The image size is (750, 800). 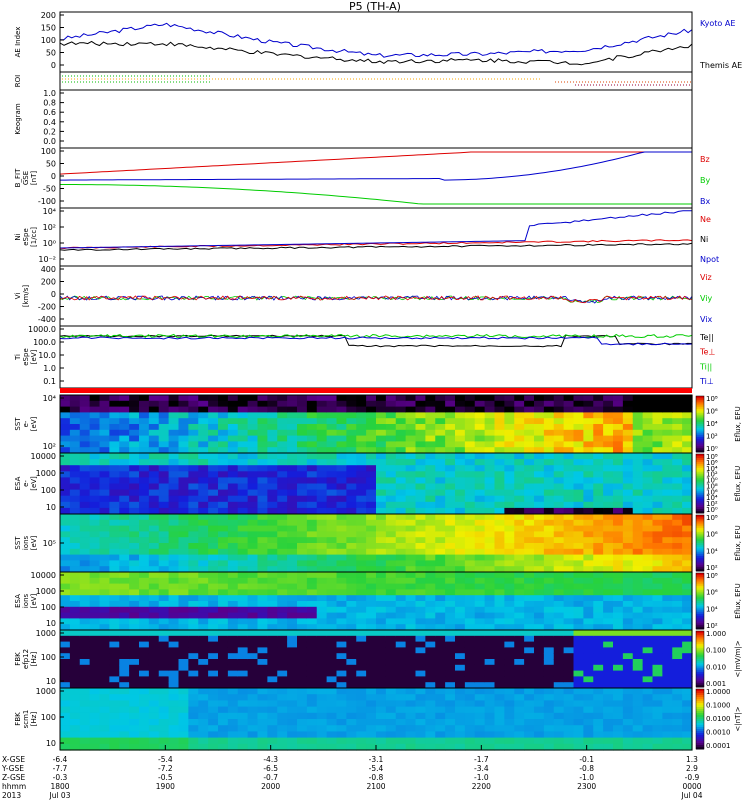 I want to click on x-tick-label: -0.8, so click(x=376, y=777).